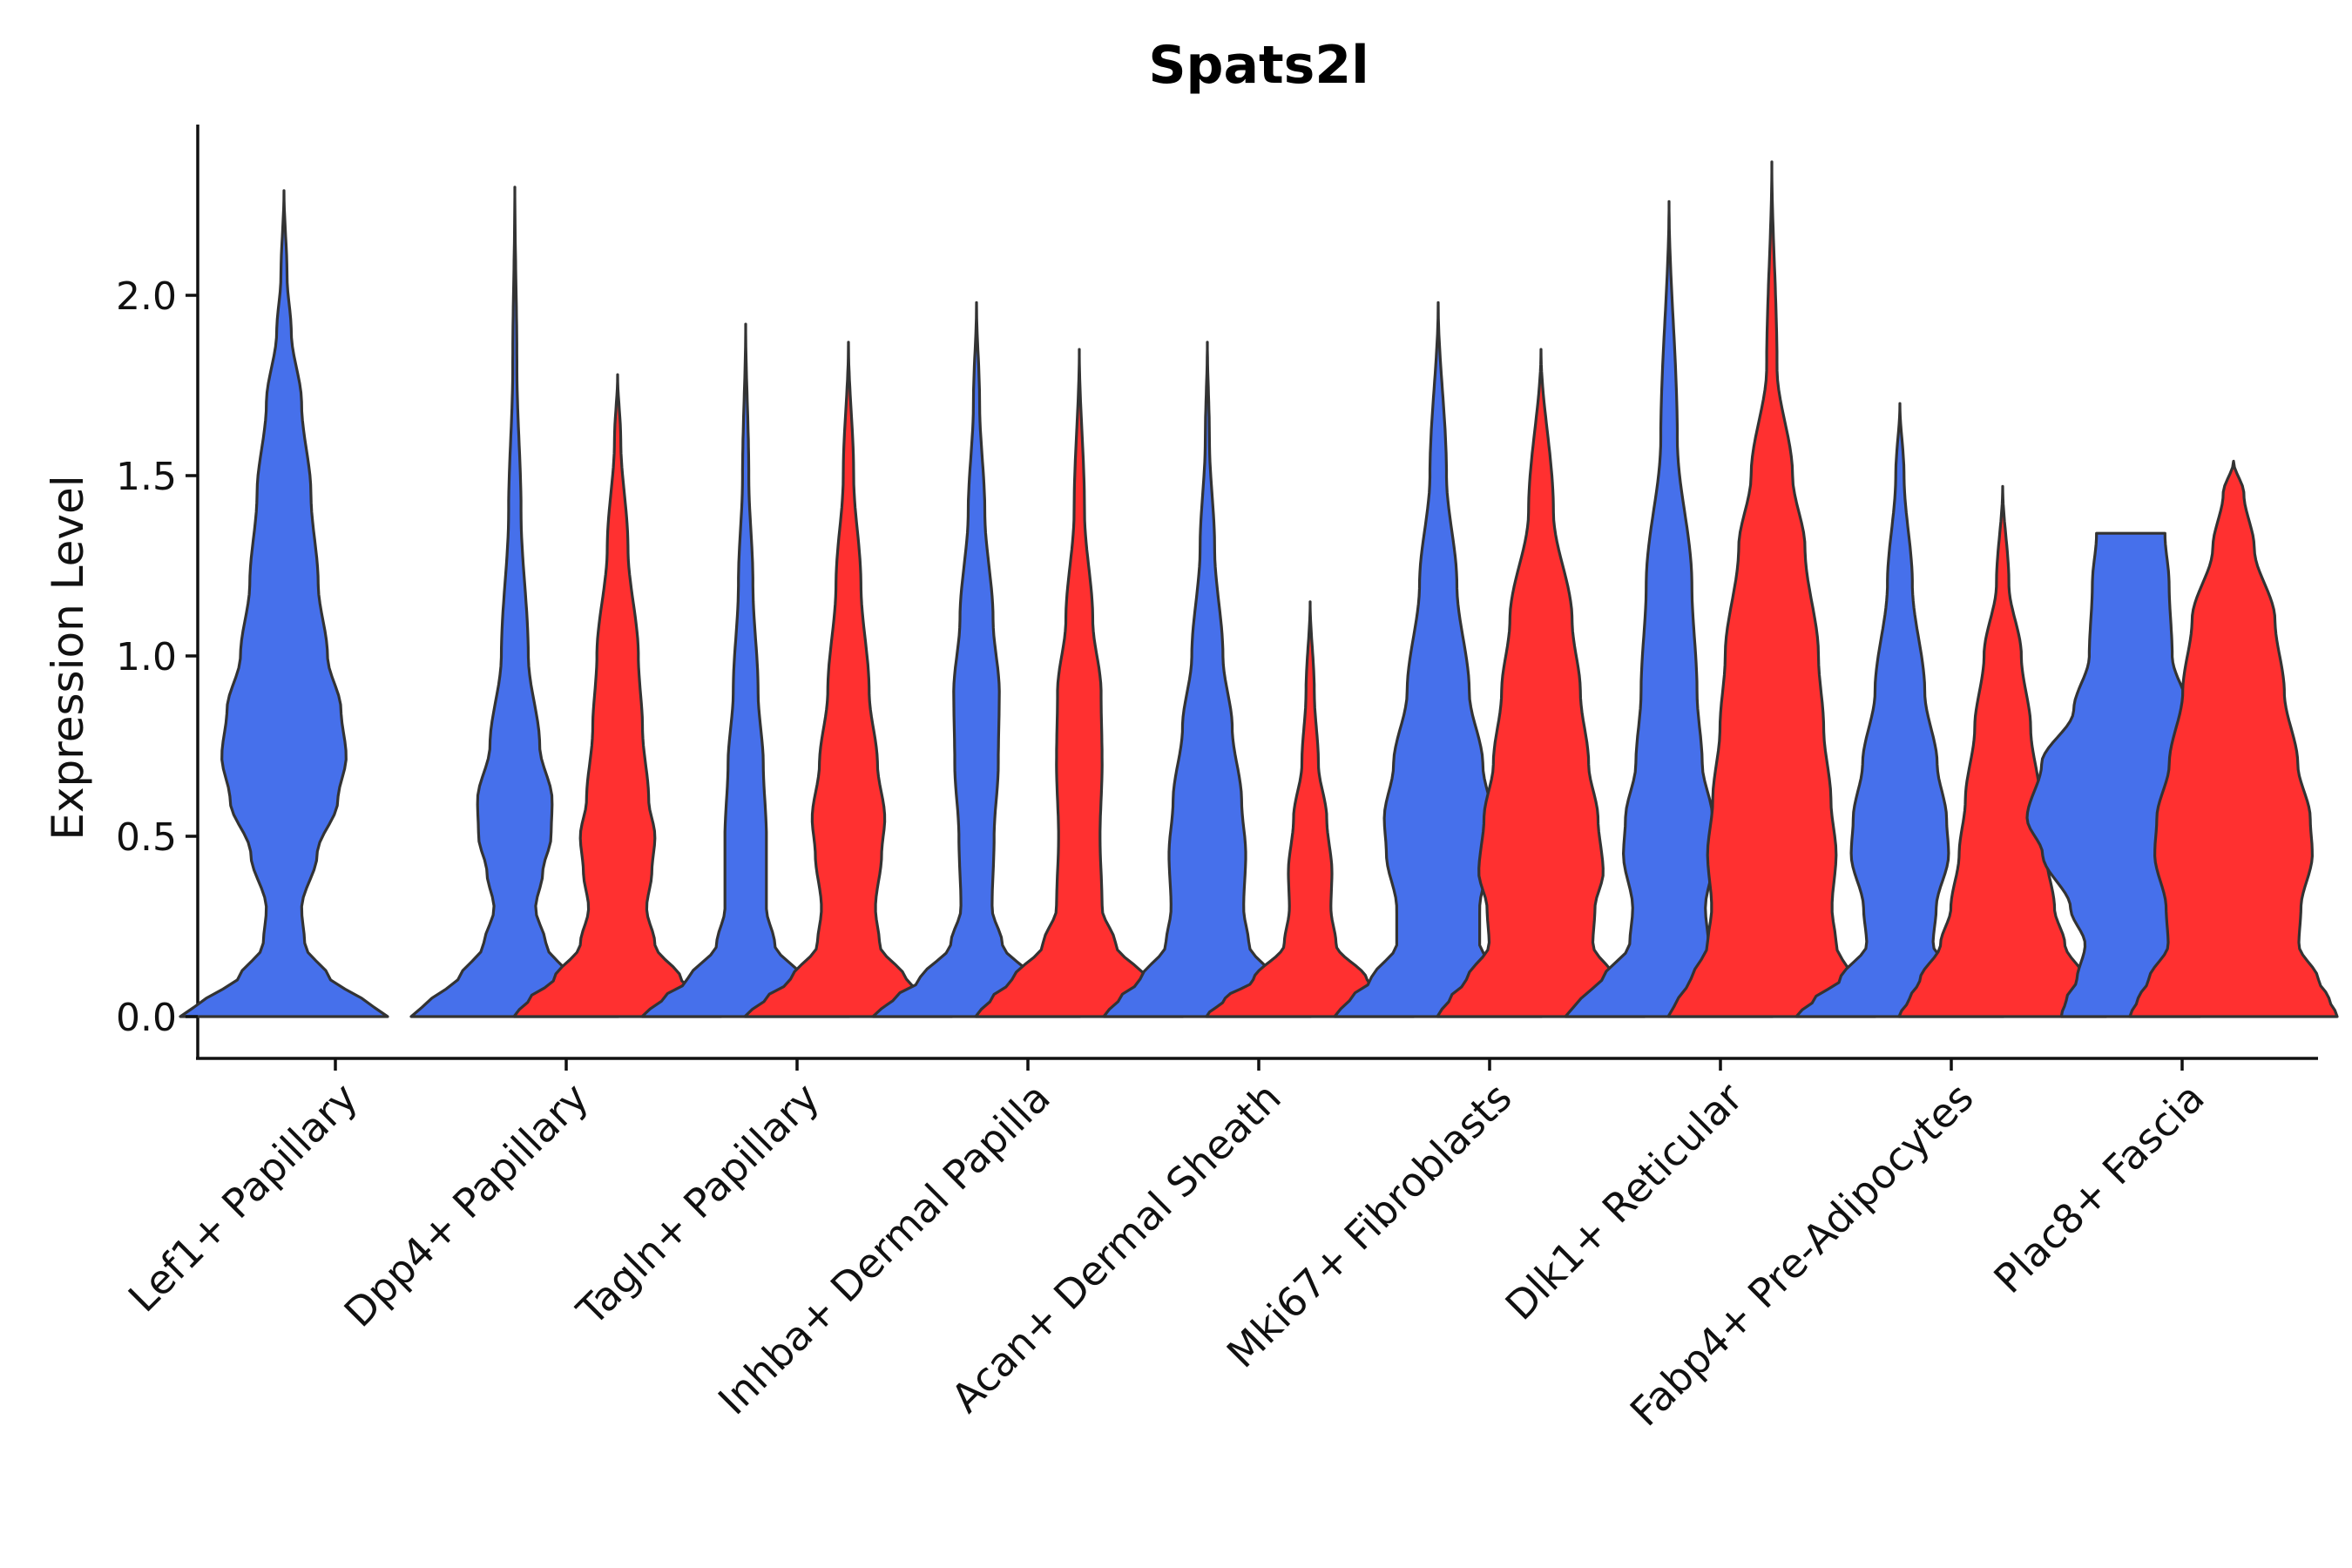  Describe the element at coordinates (146, 477) in the screenshot. I see `y-tick-label: 1.5` at that location.